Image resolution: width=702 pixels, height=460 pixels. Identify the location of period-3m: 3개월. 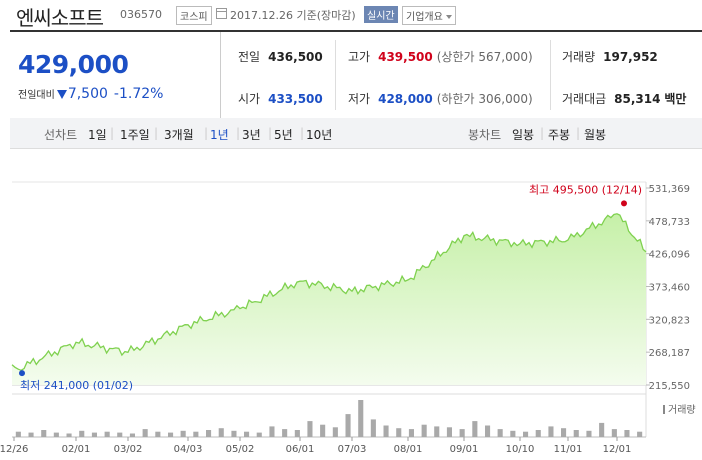
(179, 135).